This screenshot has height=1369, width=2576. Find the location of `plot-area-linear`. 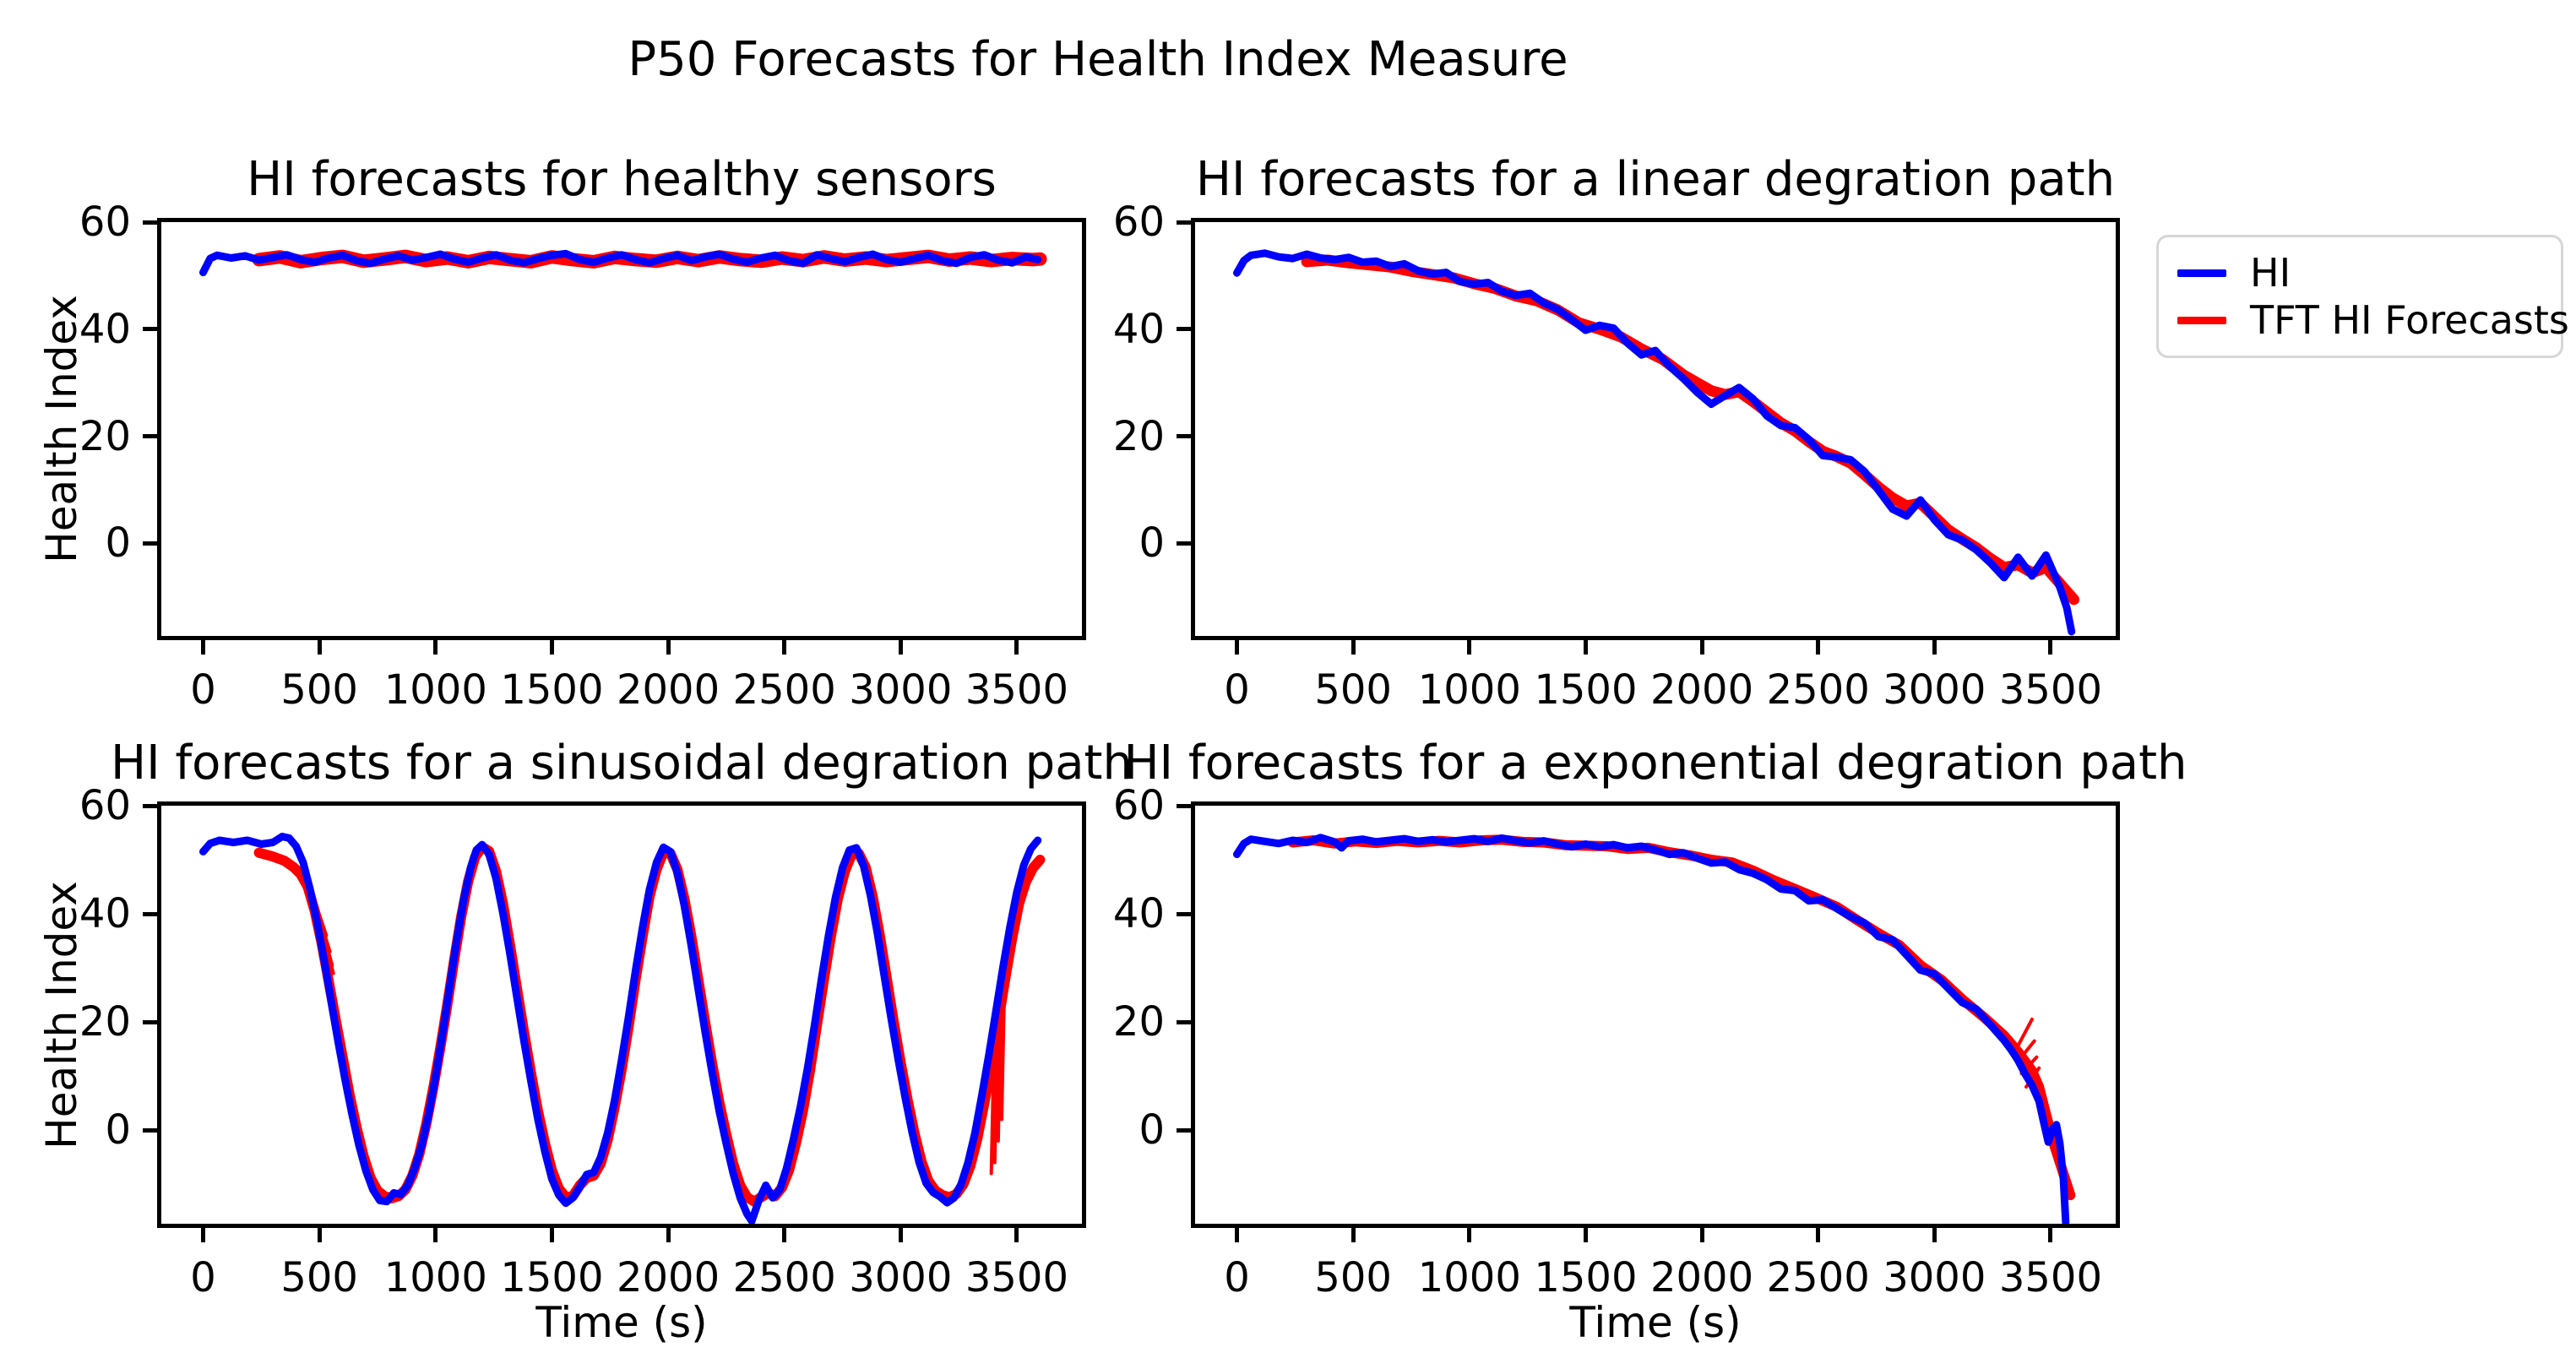

plot-area-linear is located at coordinates (1656, 442).